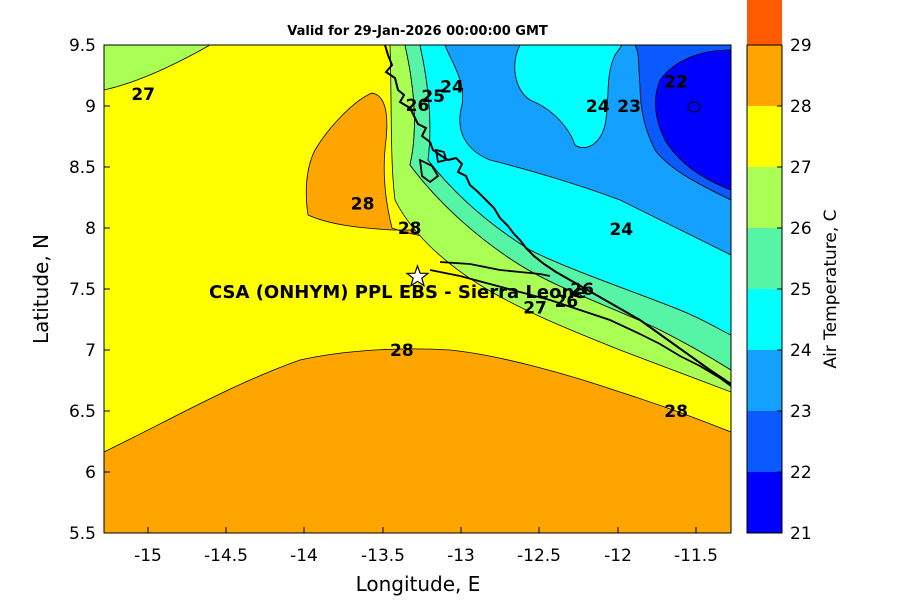 This screenshot has width=900, height=600. I want to click on colorbar-tick-label: 21, so click(801, 534).